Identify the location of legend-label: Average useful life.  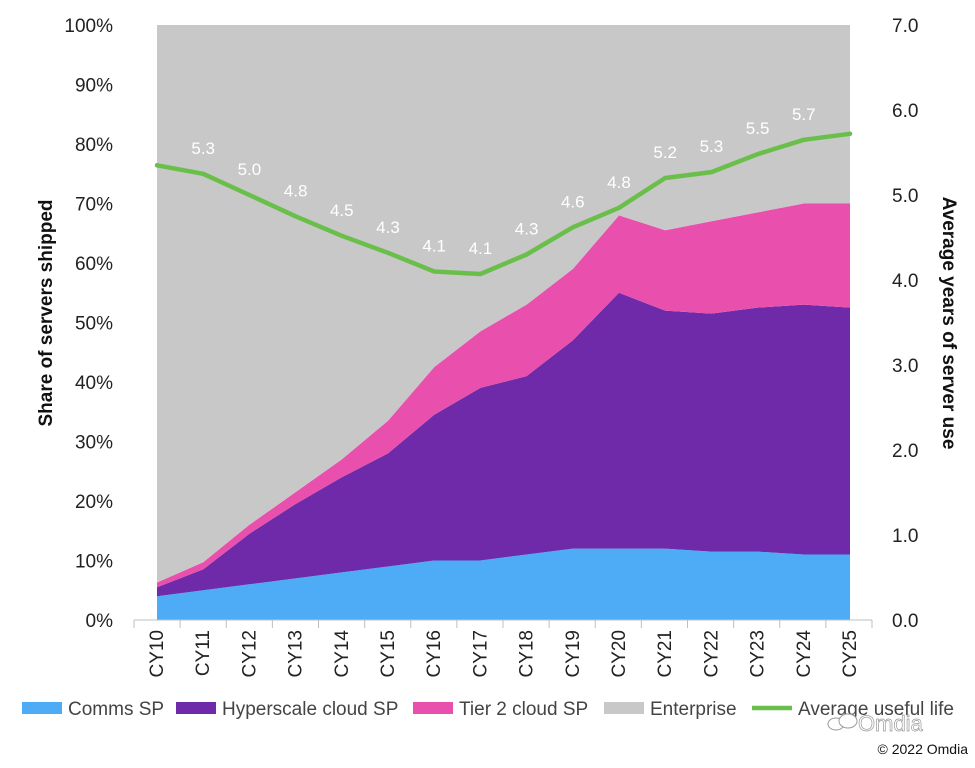
(876, 709).